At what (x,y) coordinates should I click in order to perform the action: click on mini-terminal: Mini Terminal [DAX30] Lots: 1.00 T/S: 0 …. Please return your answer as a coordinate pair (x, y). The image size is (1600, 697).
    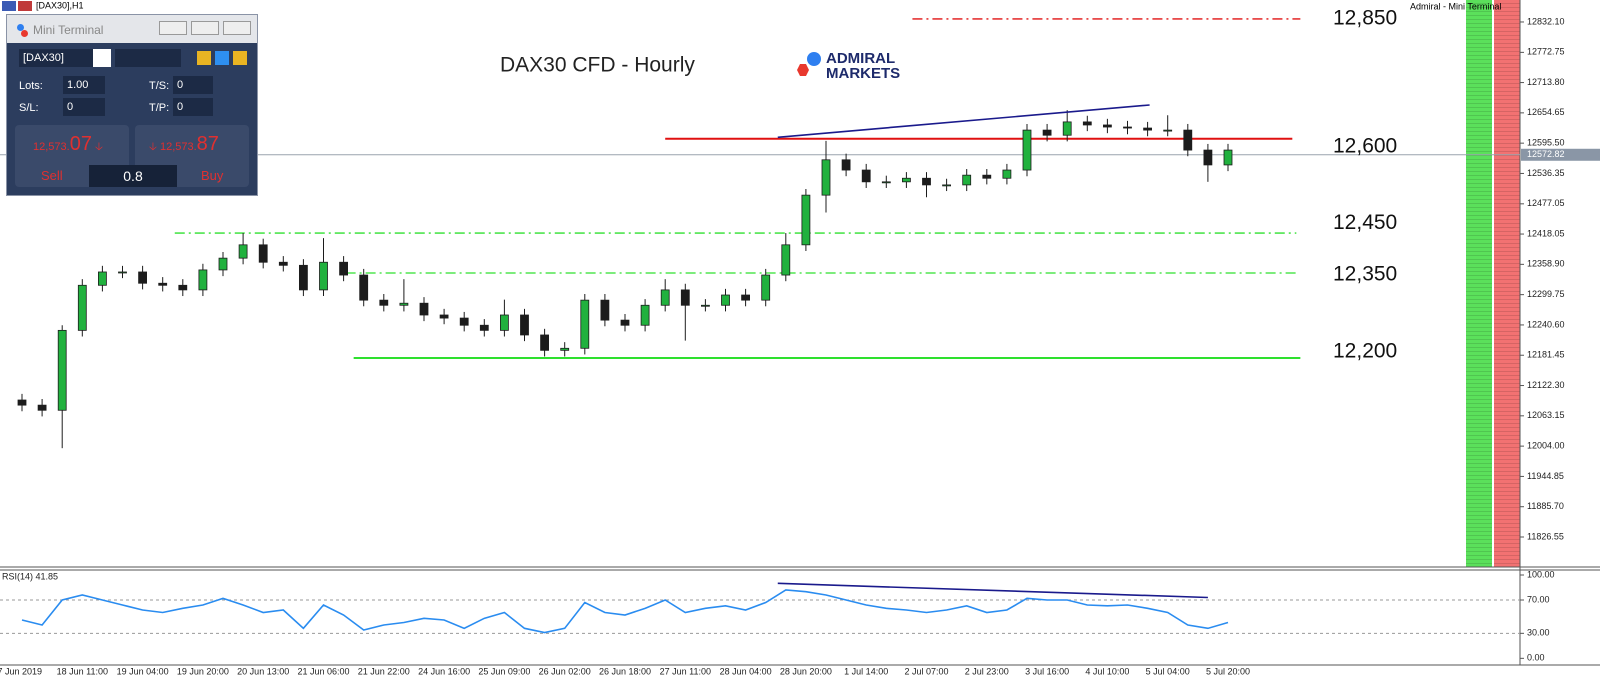
    Looking at the image, I should click on (132, 105).